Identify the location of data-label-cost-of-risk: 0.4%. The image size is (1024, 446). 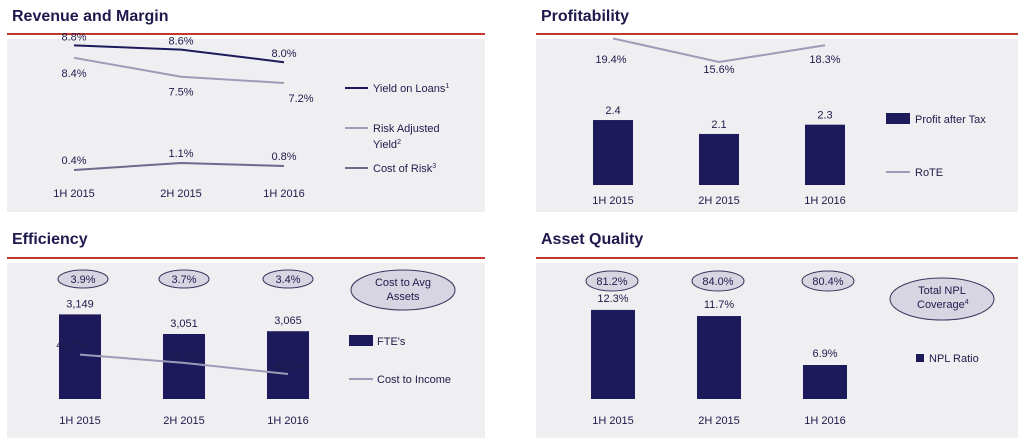
(73, 161).